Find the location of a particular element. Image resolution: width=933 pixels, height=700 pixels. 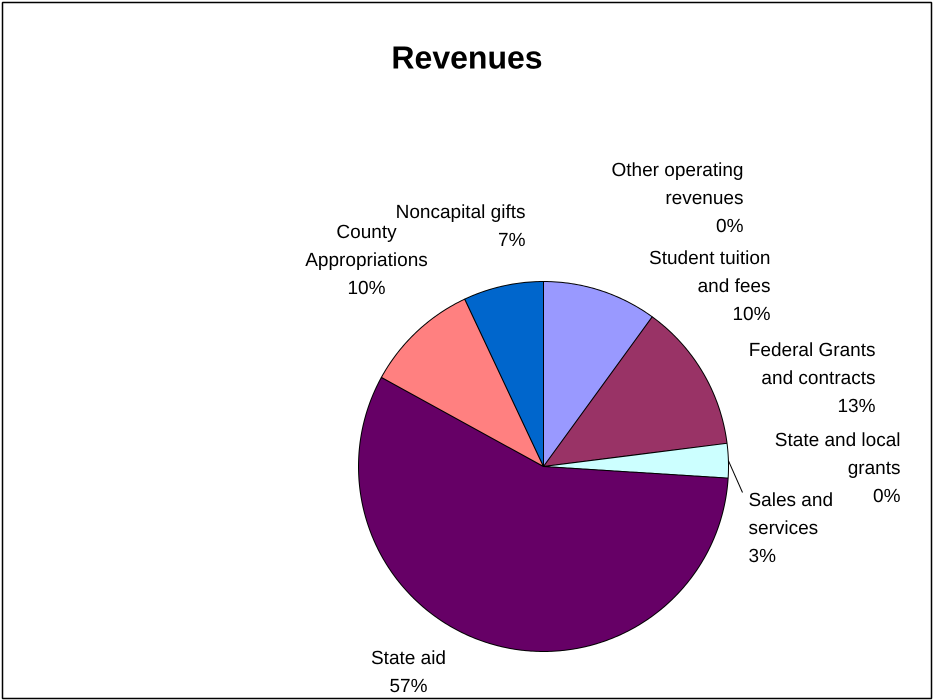

data-label: 13% is located at coordinates (856, 406).